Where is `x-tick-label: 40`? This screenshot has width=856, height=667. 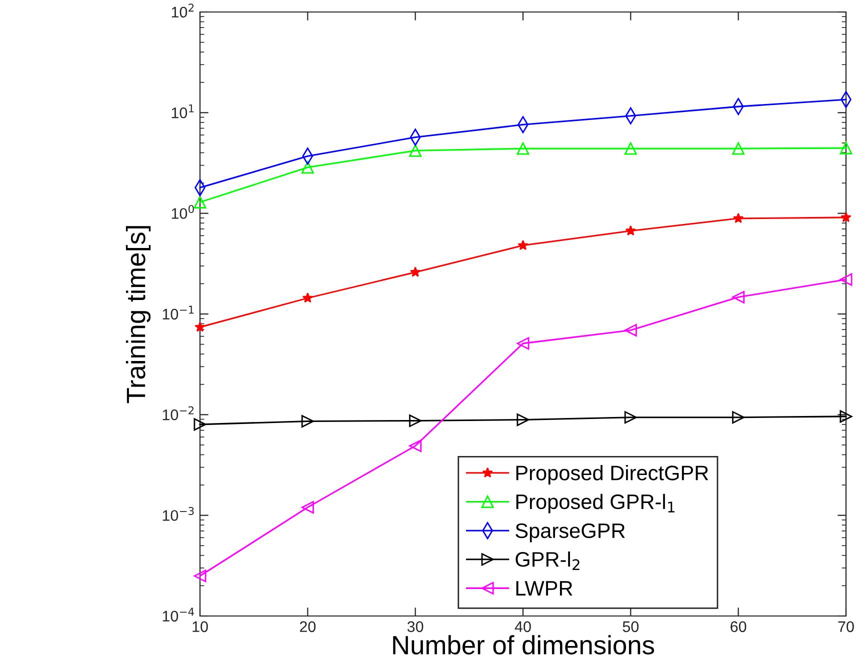 x-tick-label: 40 is located at coordinates (522, 626).